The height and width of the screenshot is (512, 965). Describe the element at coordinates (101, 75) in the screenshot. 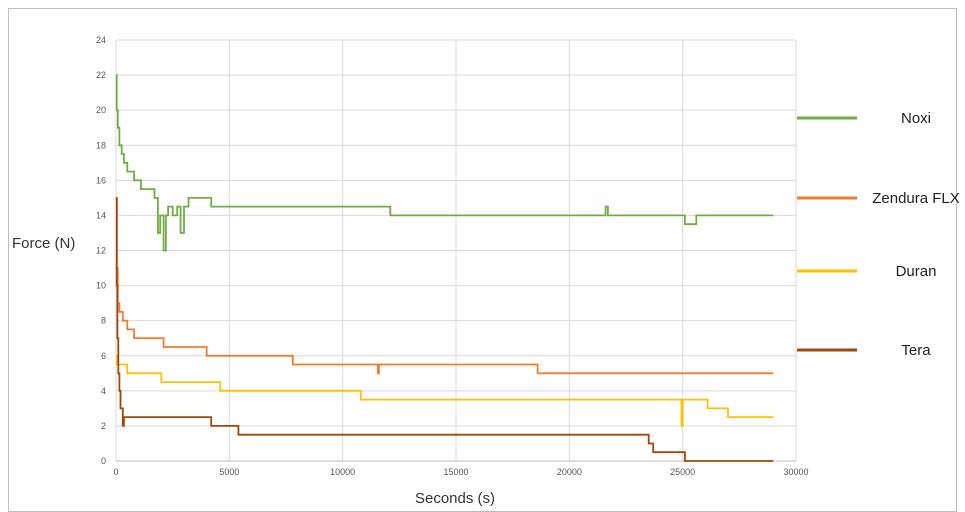

I see `y-tick-label: 22` at that location.